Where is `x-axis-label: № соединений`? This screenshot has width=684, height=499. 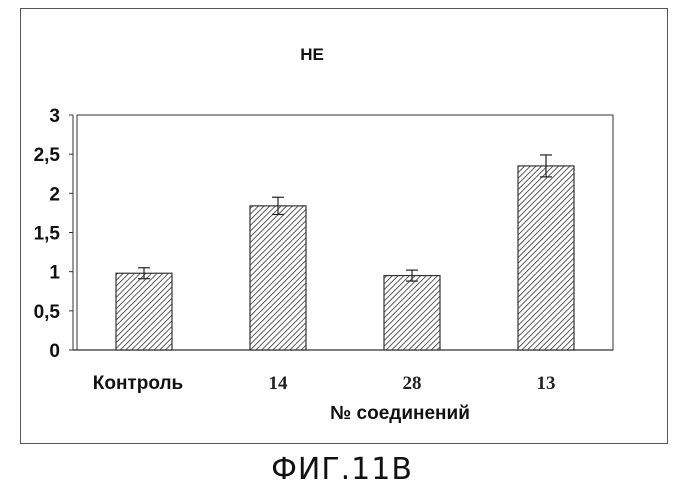
x-axis-label: № соединений is located at coordinates (400, 413).